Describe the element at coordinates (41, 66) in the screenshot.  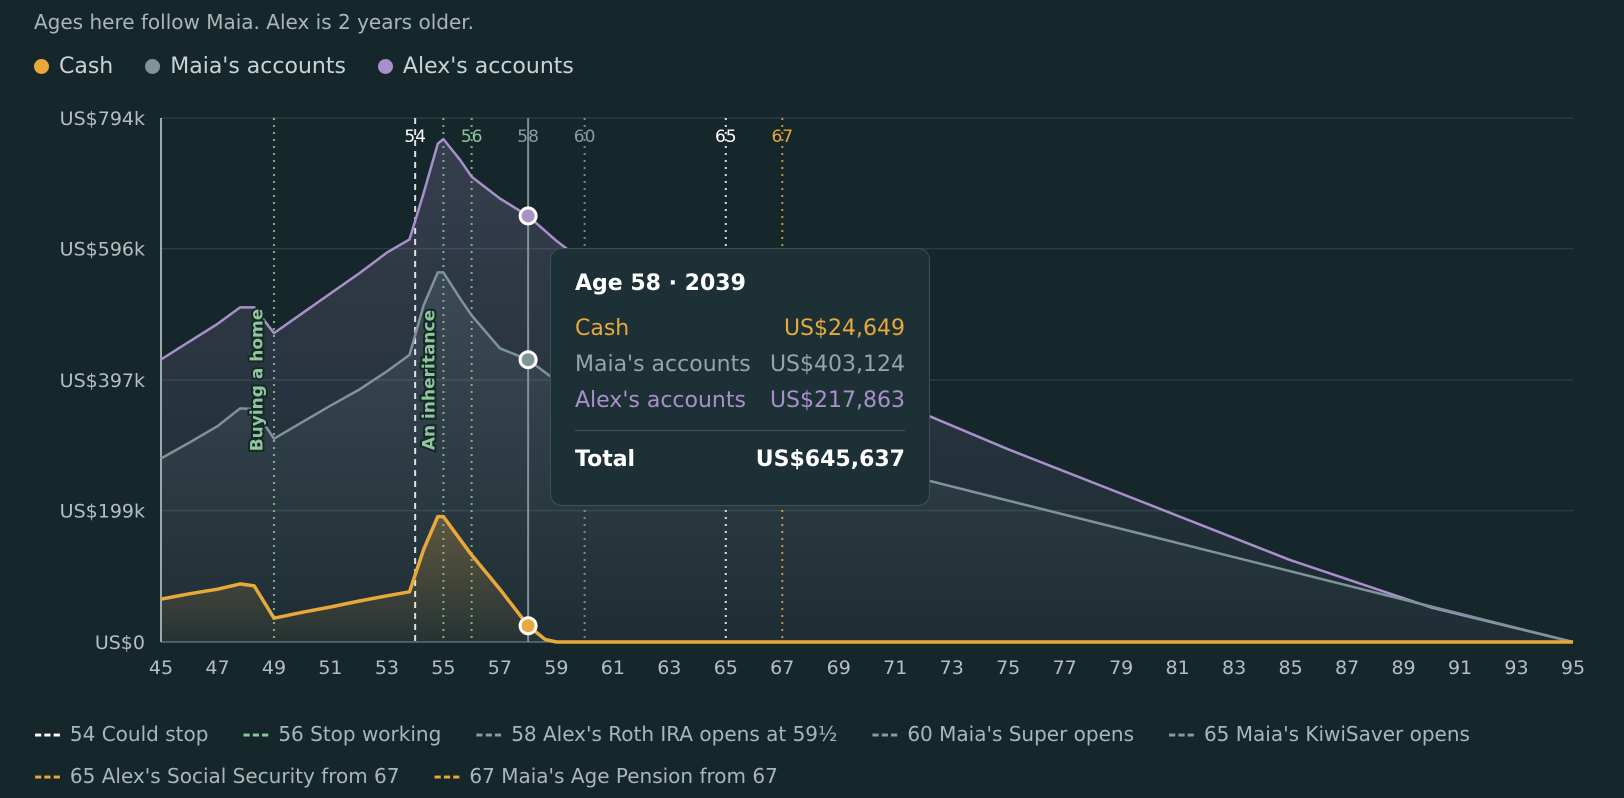
I see `legend-swatch-cash` at that location.